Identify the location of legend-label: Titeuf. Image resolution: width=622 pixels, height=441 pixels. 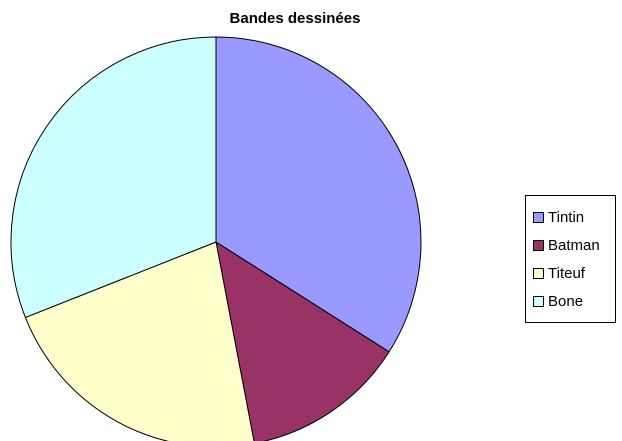
(566, 273).